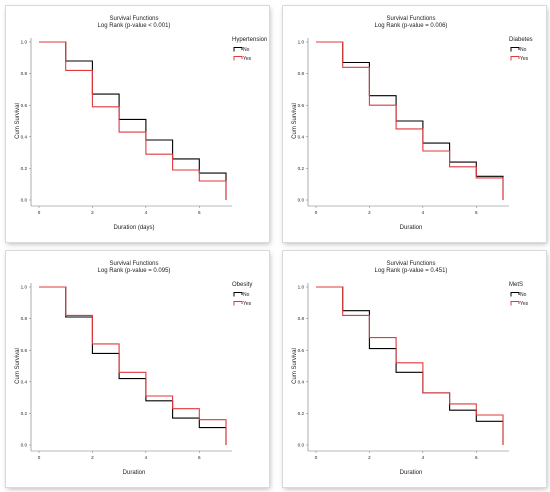 The width and height of the screenshot is (550, 492). I want to click on legend-title: Obesity, so click(242, 285).